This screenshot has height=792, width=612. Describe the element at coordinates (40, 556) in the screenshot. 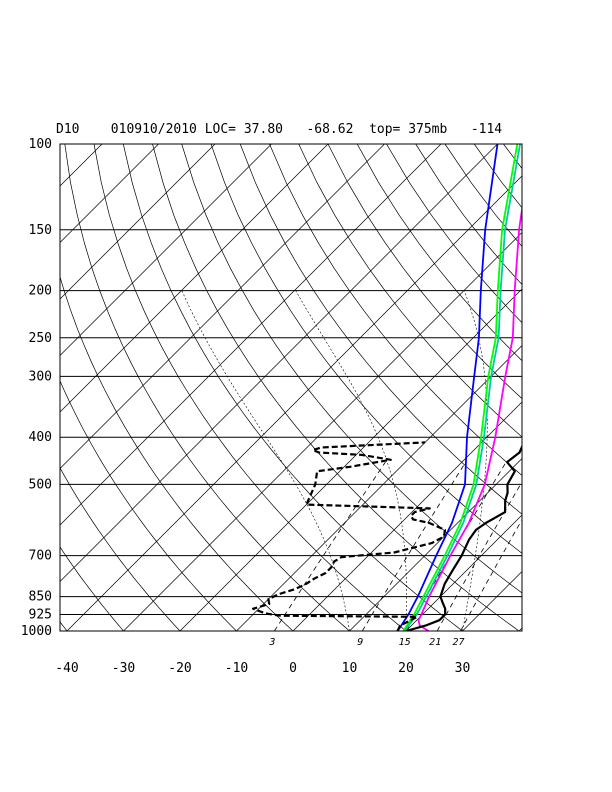

I see `pressure-tick-label: 700` at that location.